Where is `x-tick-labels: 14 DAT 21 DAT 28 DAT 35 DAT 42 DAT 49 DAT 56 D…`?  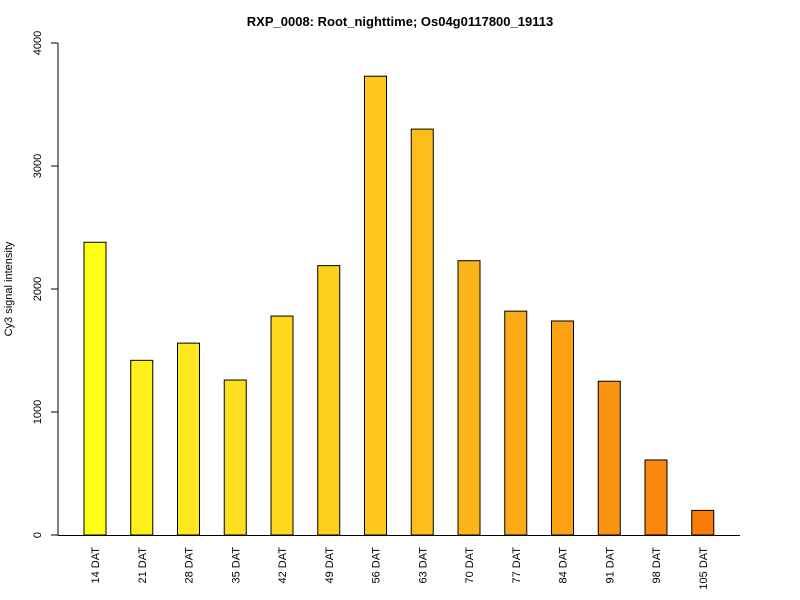 x-tick-labels: 14 DAT 21 DAT 28 DAT 35 DAT 42 DAT 49 DAT 56 D… is located at coordinates (400, 568).